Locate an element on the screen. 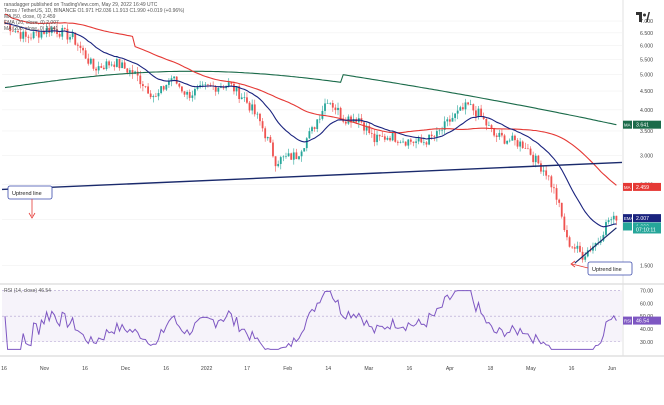 This screenshot has width=664, height=405. price-label-ma: MA 2.459 is located at coordinates (642, 186).